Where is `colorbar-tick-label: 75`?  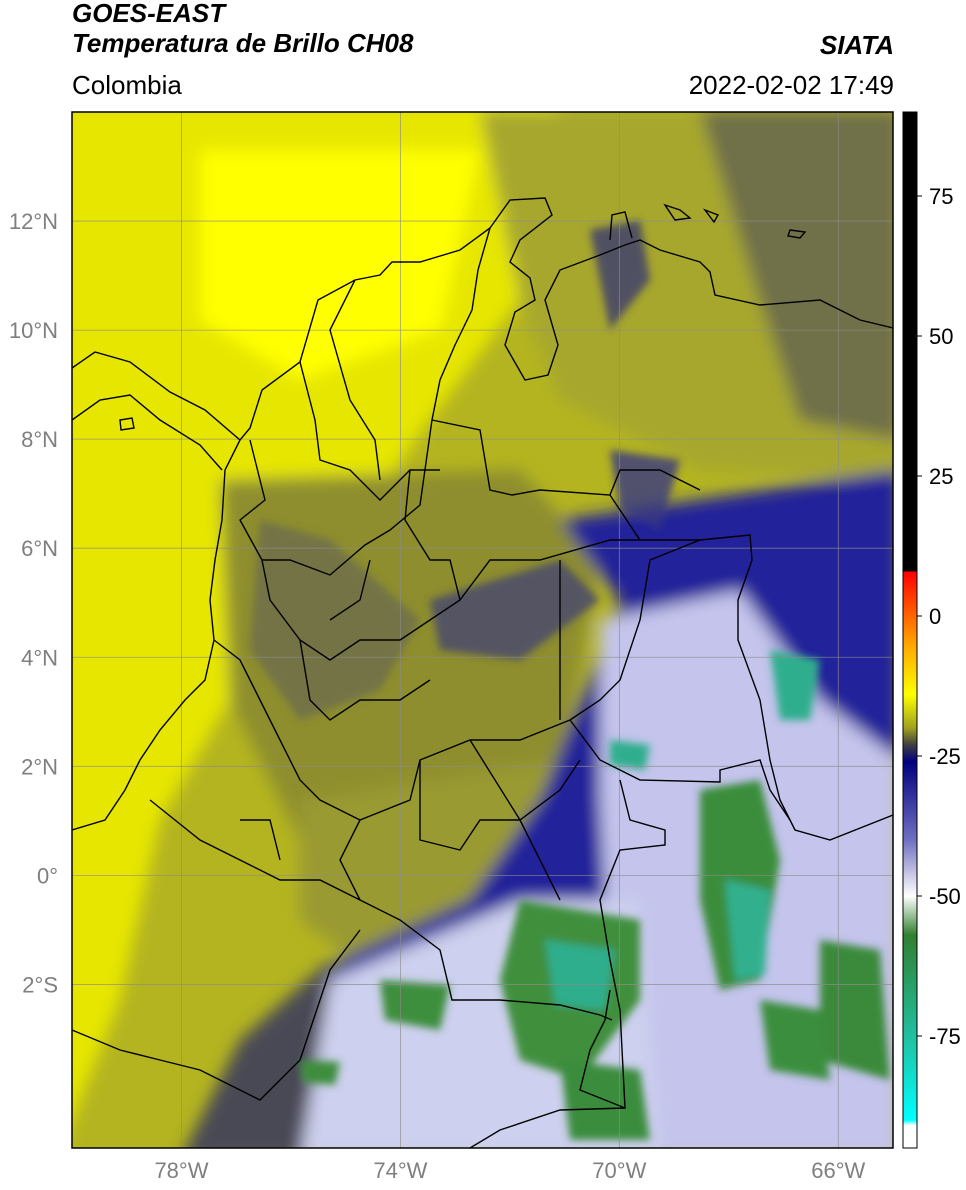
colorbar-tick-label: 75 is located at coordinates (941, 196).